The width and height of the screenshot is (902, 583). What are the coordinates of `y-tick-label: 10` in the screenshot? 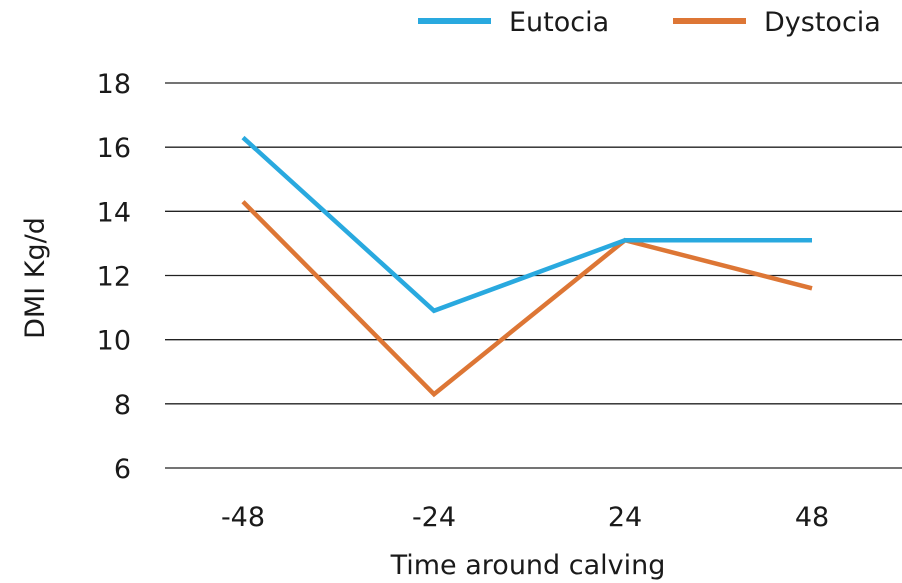 It's located at (114, 341).